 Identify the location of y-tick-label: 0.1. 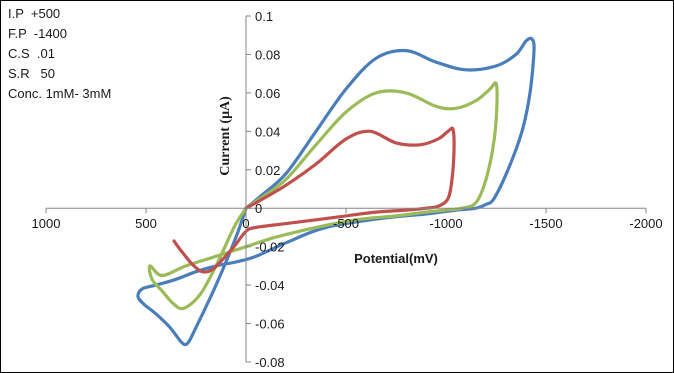
(264, 16).